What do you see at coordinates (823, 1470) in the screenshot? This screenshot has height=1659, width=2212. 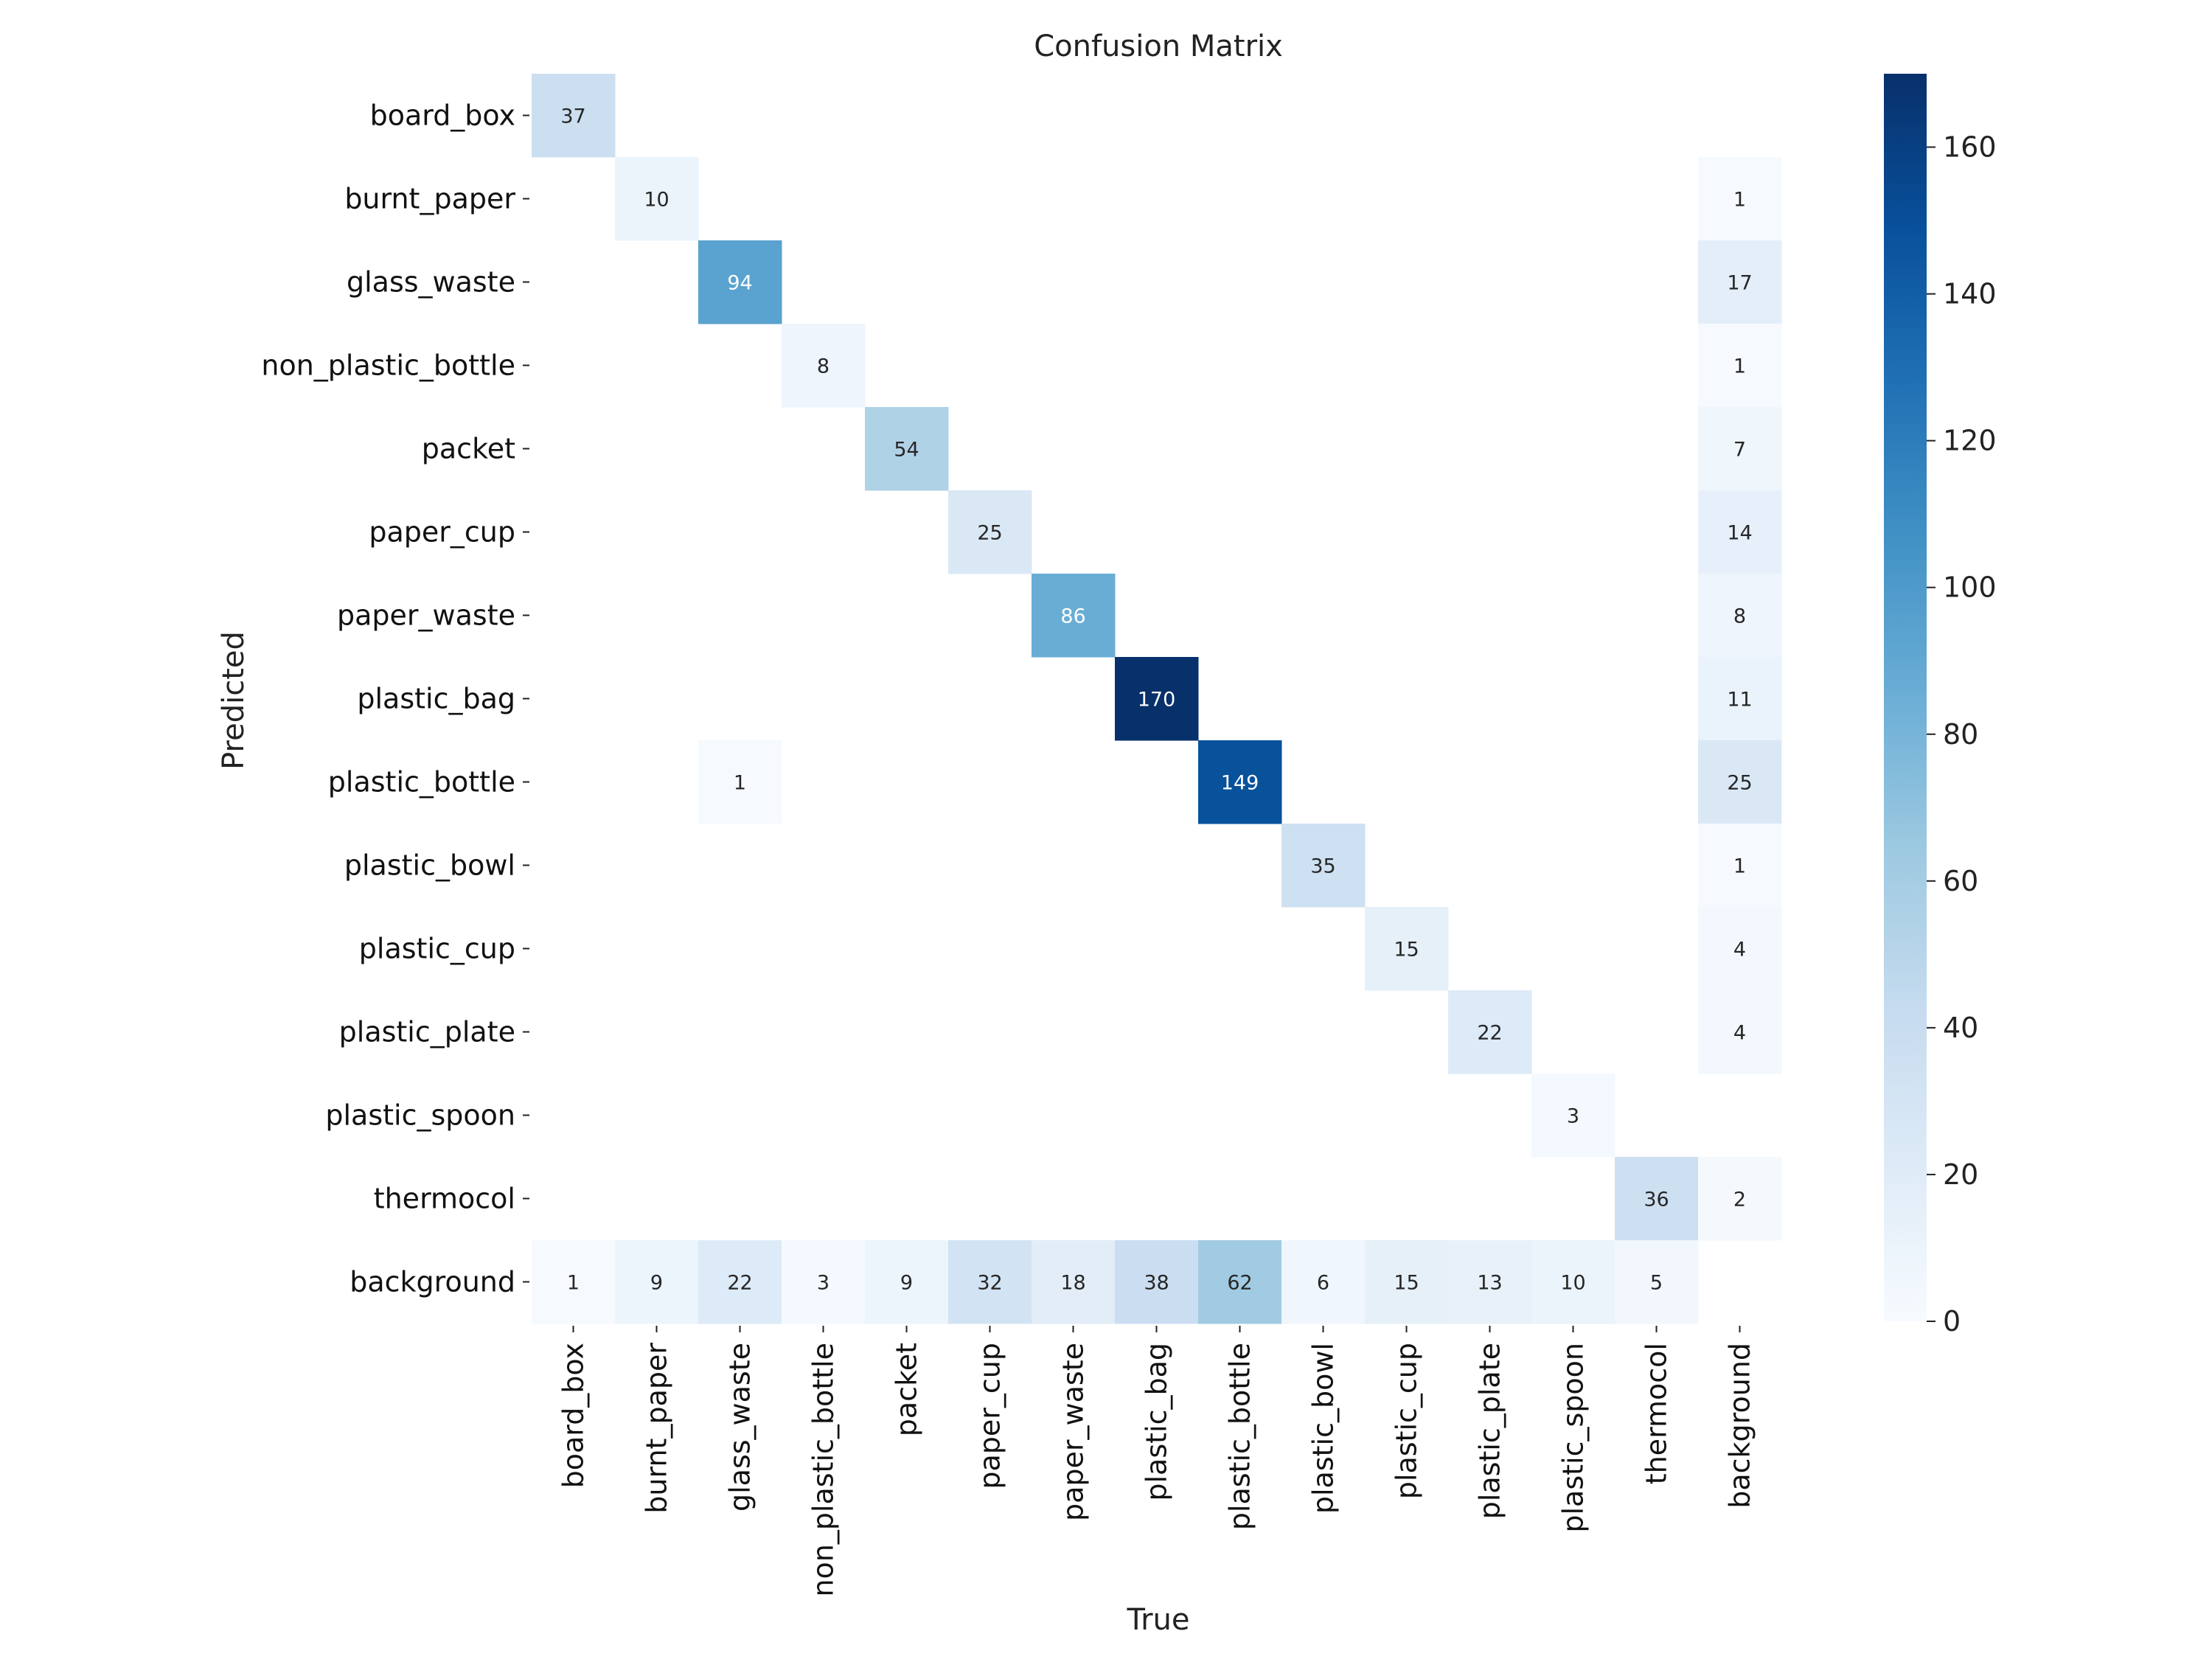 I see `x-tick-label: non_plastic_bottle` at bounding box center [823, 1470].